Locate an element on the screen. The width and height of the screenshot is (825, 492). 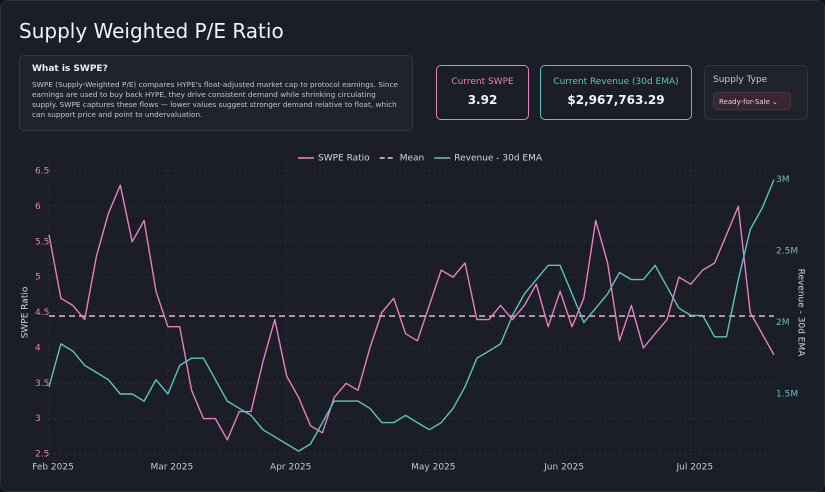
x-tick-label: Mar 2025 is located at coordinates (171, 468).